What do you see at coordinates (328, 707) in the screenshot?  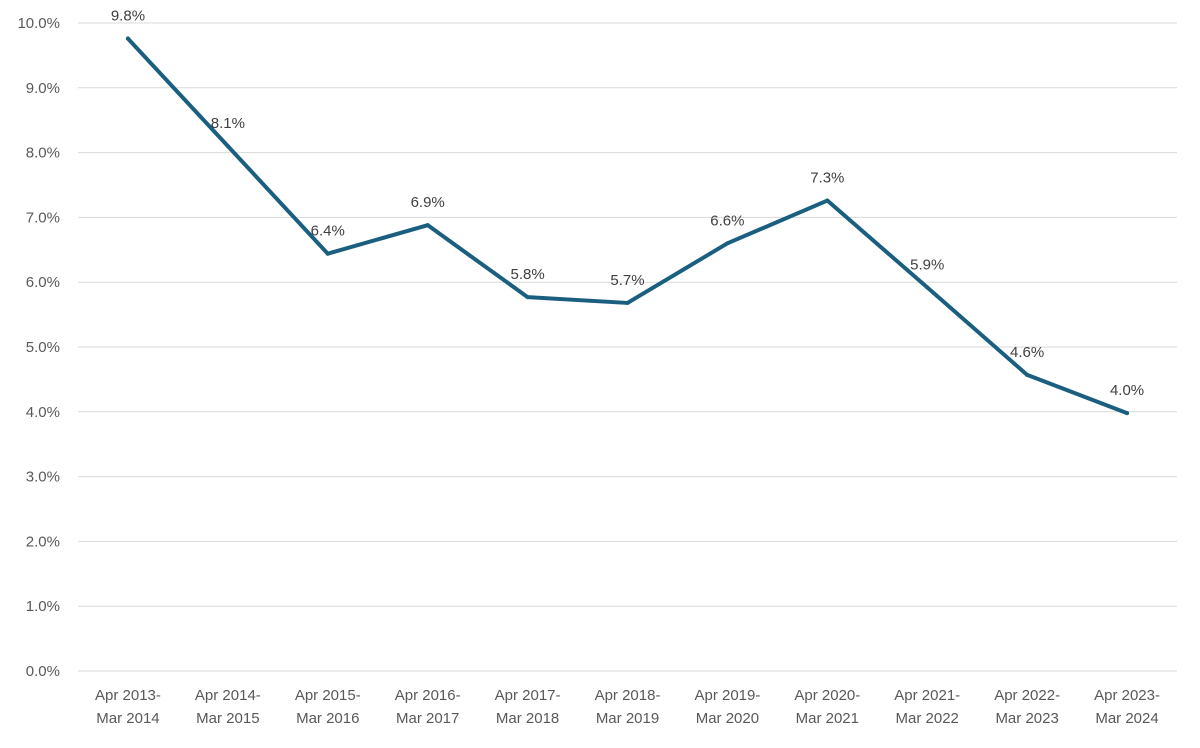 I see `x-category-label: Apr 2015-Mar 2016` at bounding box center [328, 707].